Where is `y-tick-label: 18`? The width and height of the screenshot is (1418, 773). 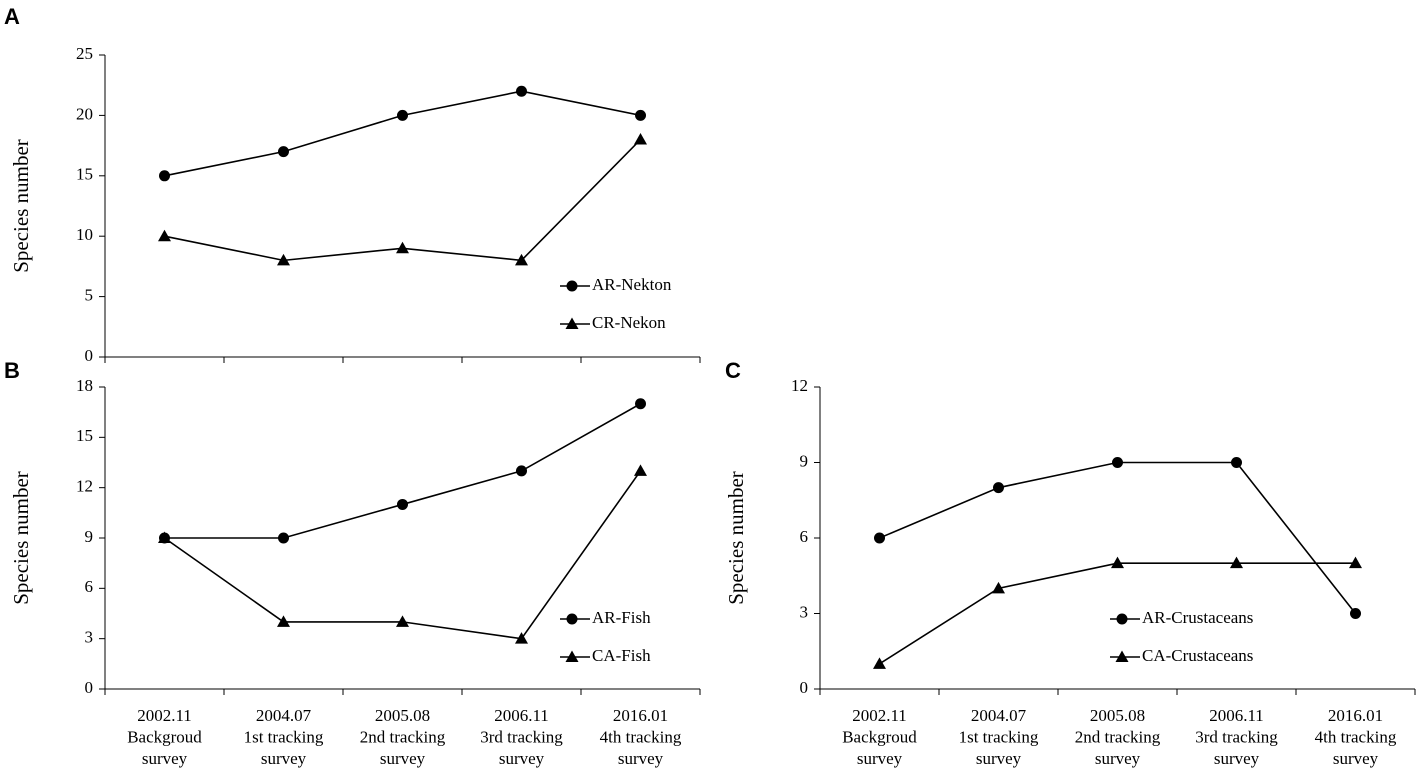 y-tick-label: 18 is located at coordinates (84, 385).